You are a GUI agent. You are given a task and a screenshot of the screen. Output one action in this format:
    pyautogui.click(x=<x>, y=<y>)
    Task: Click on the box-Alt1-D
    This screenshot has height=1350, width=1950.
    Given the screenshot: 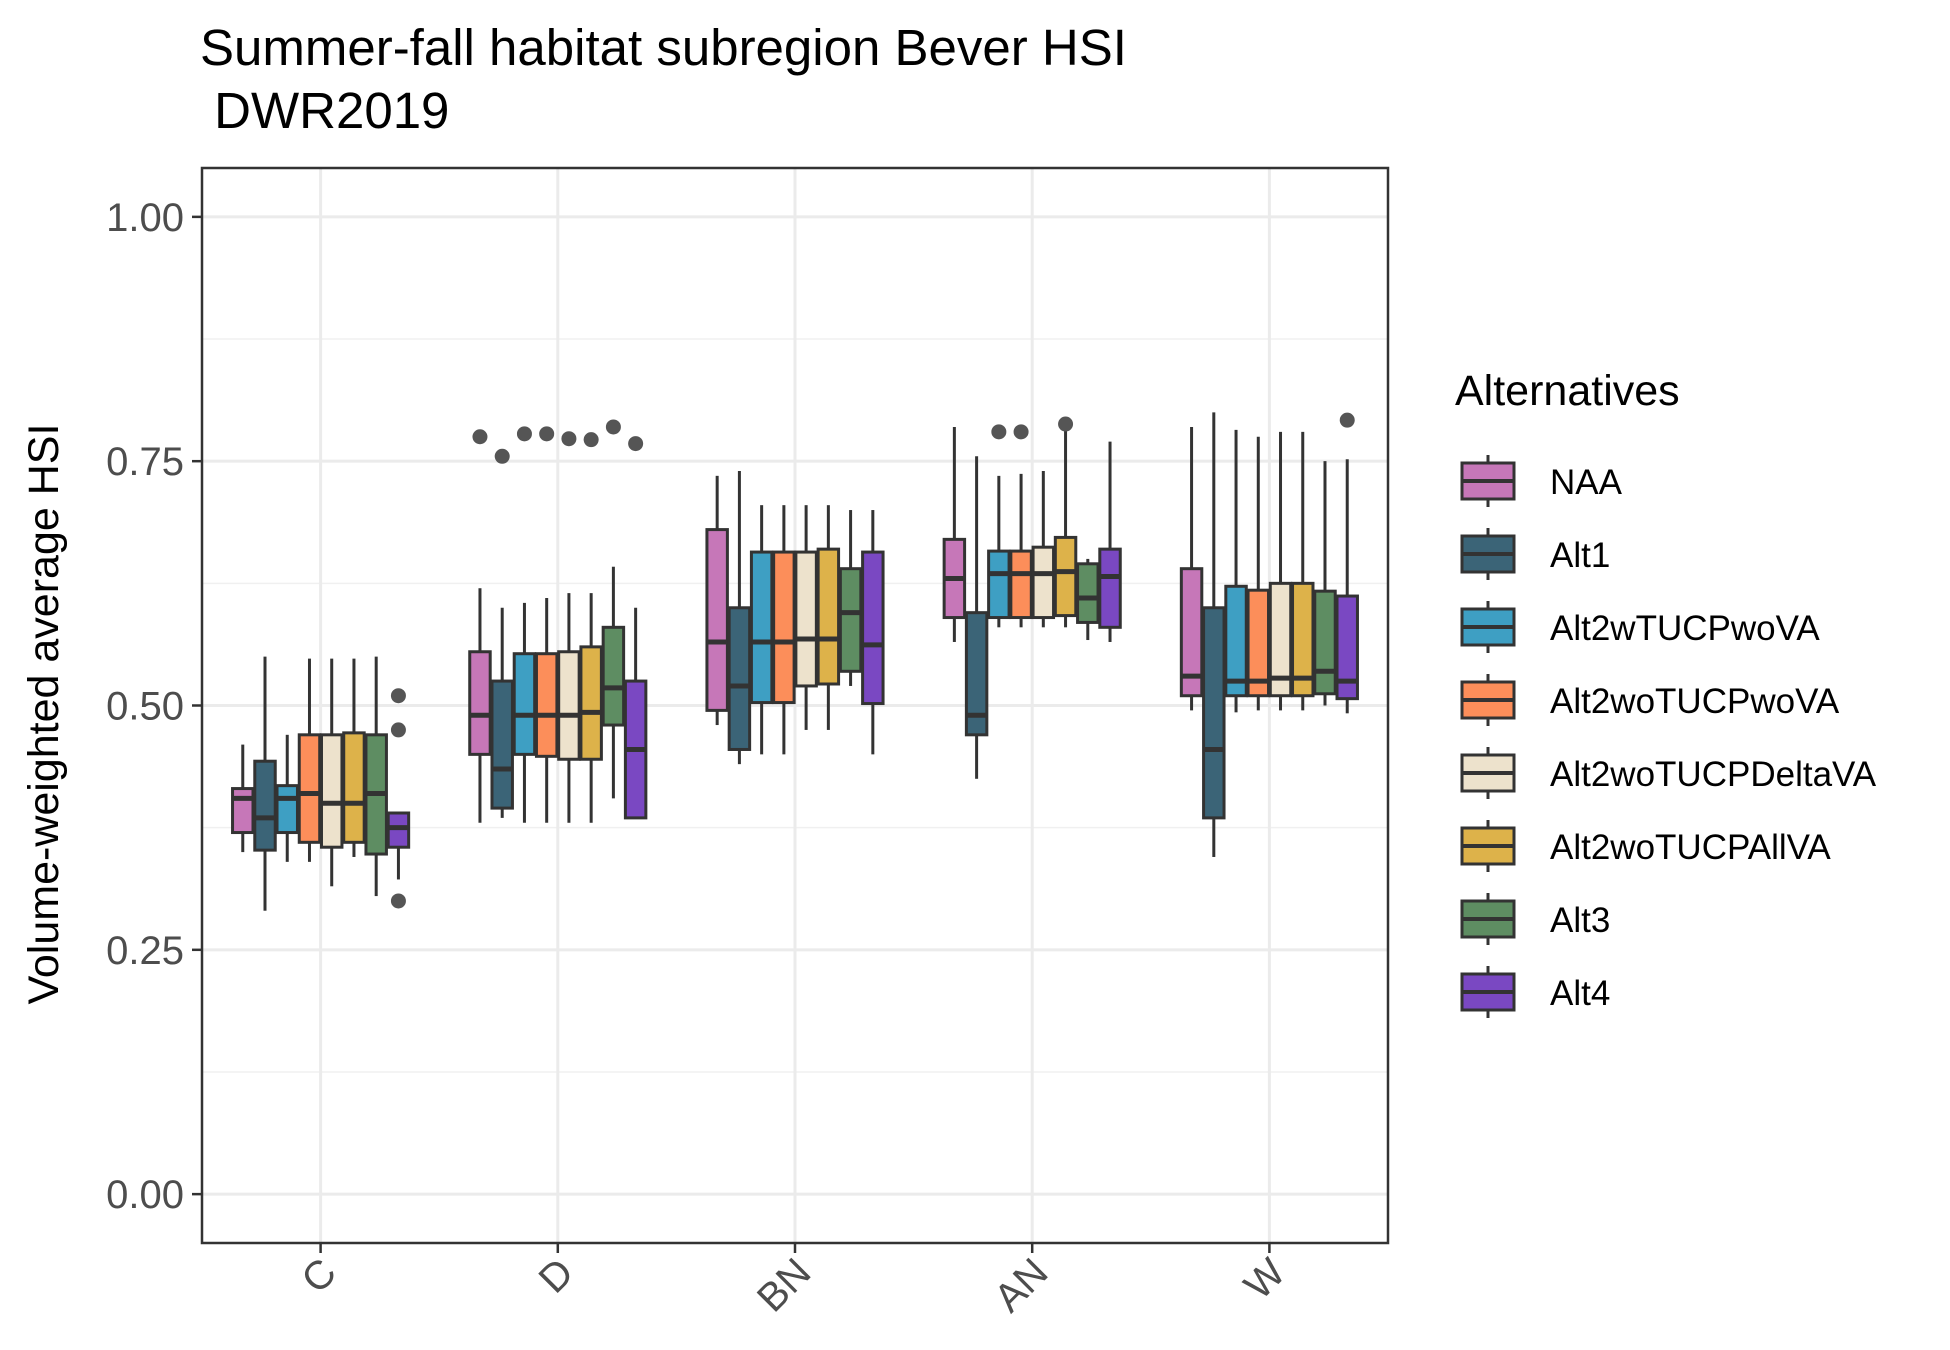 What is the action you would take?
    pyautogui.click(x=502, y=633)
    